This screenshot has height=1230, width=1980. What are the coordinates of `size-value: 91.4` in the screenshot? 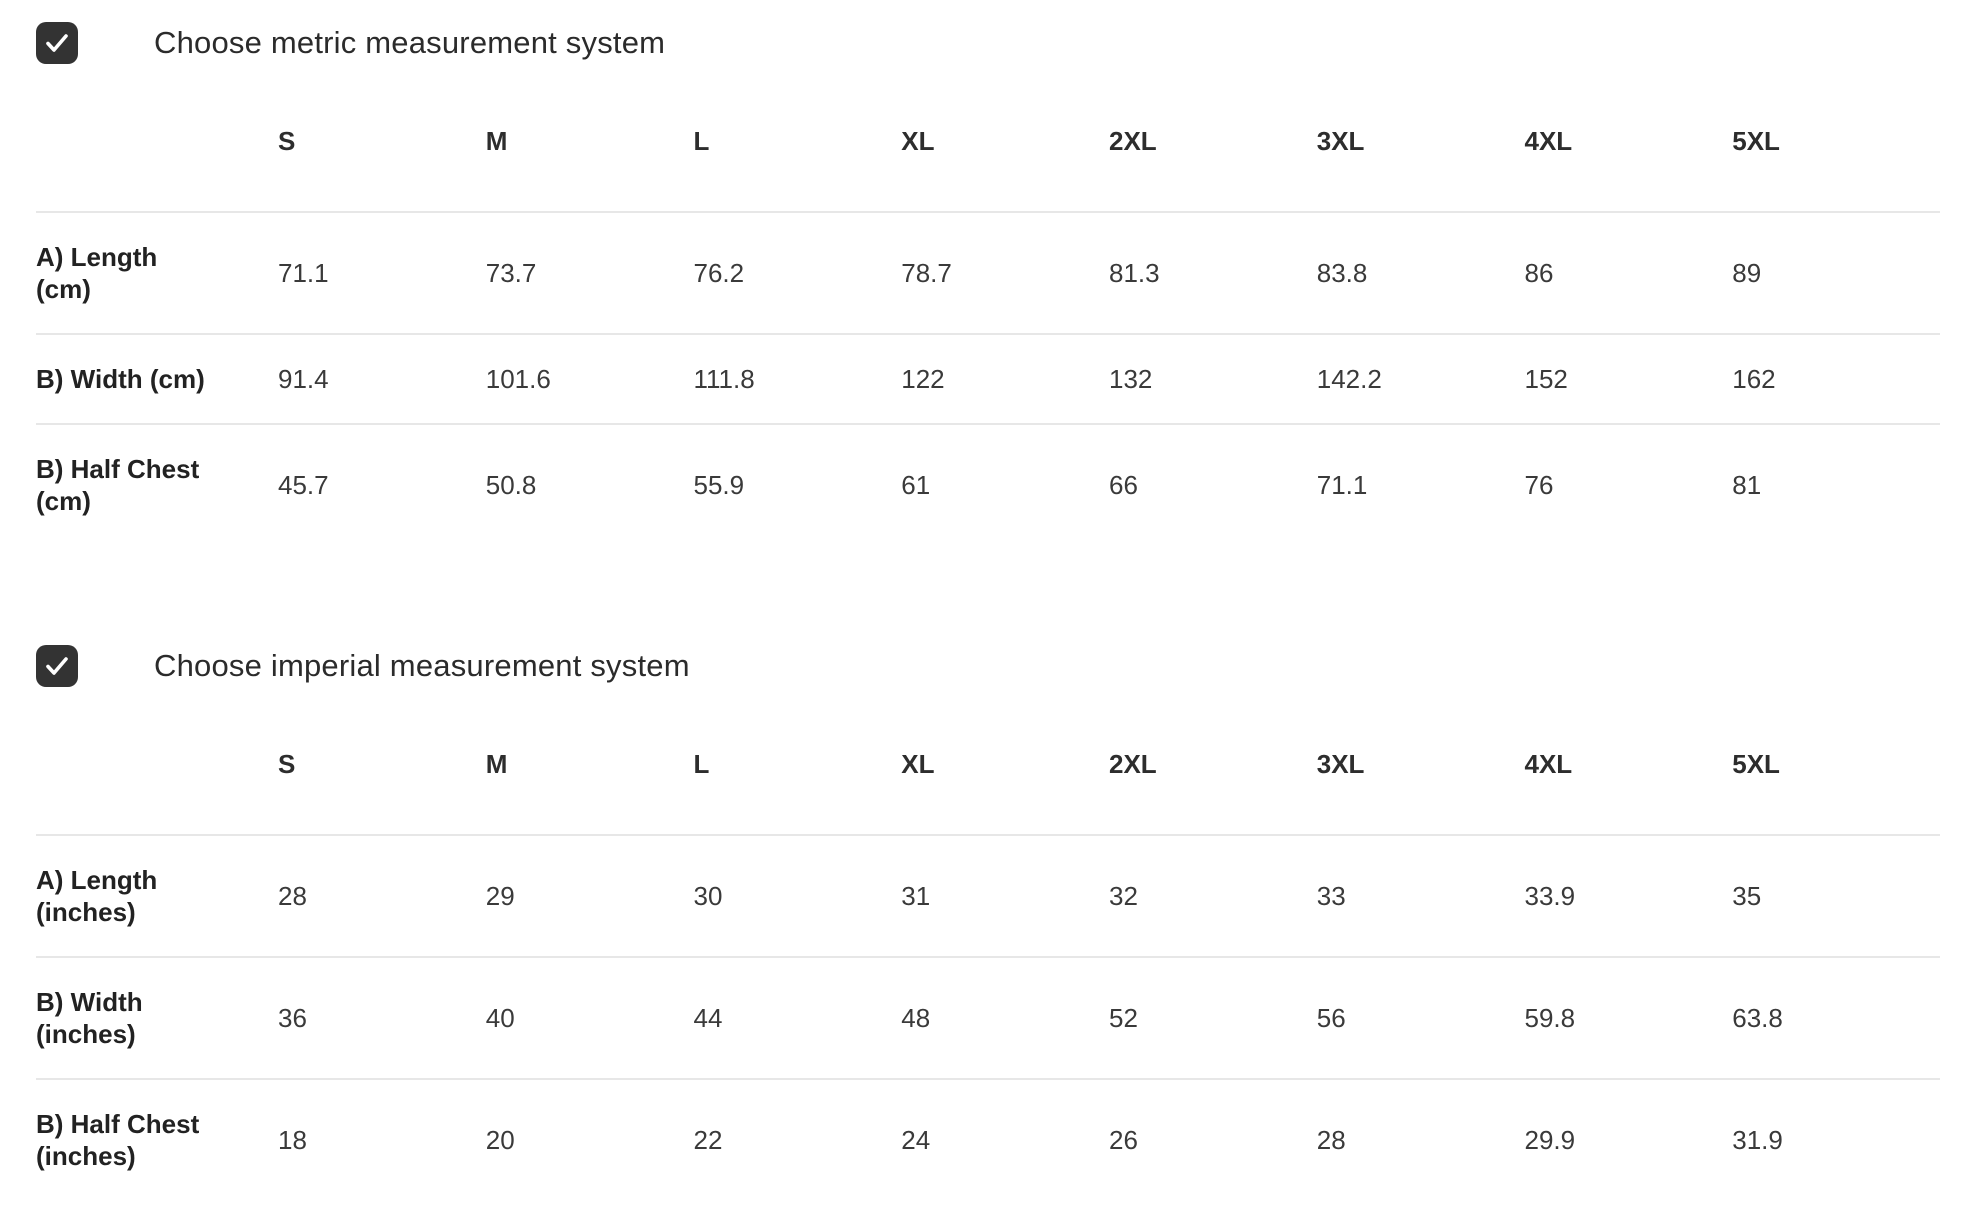 It's located at (382, 379).